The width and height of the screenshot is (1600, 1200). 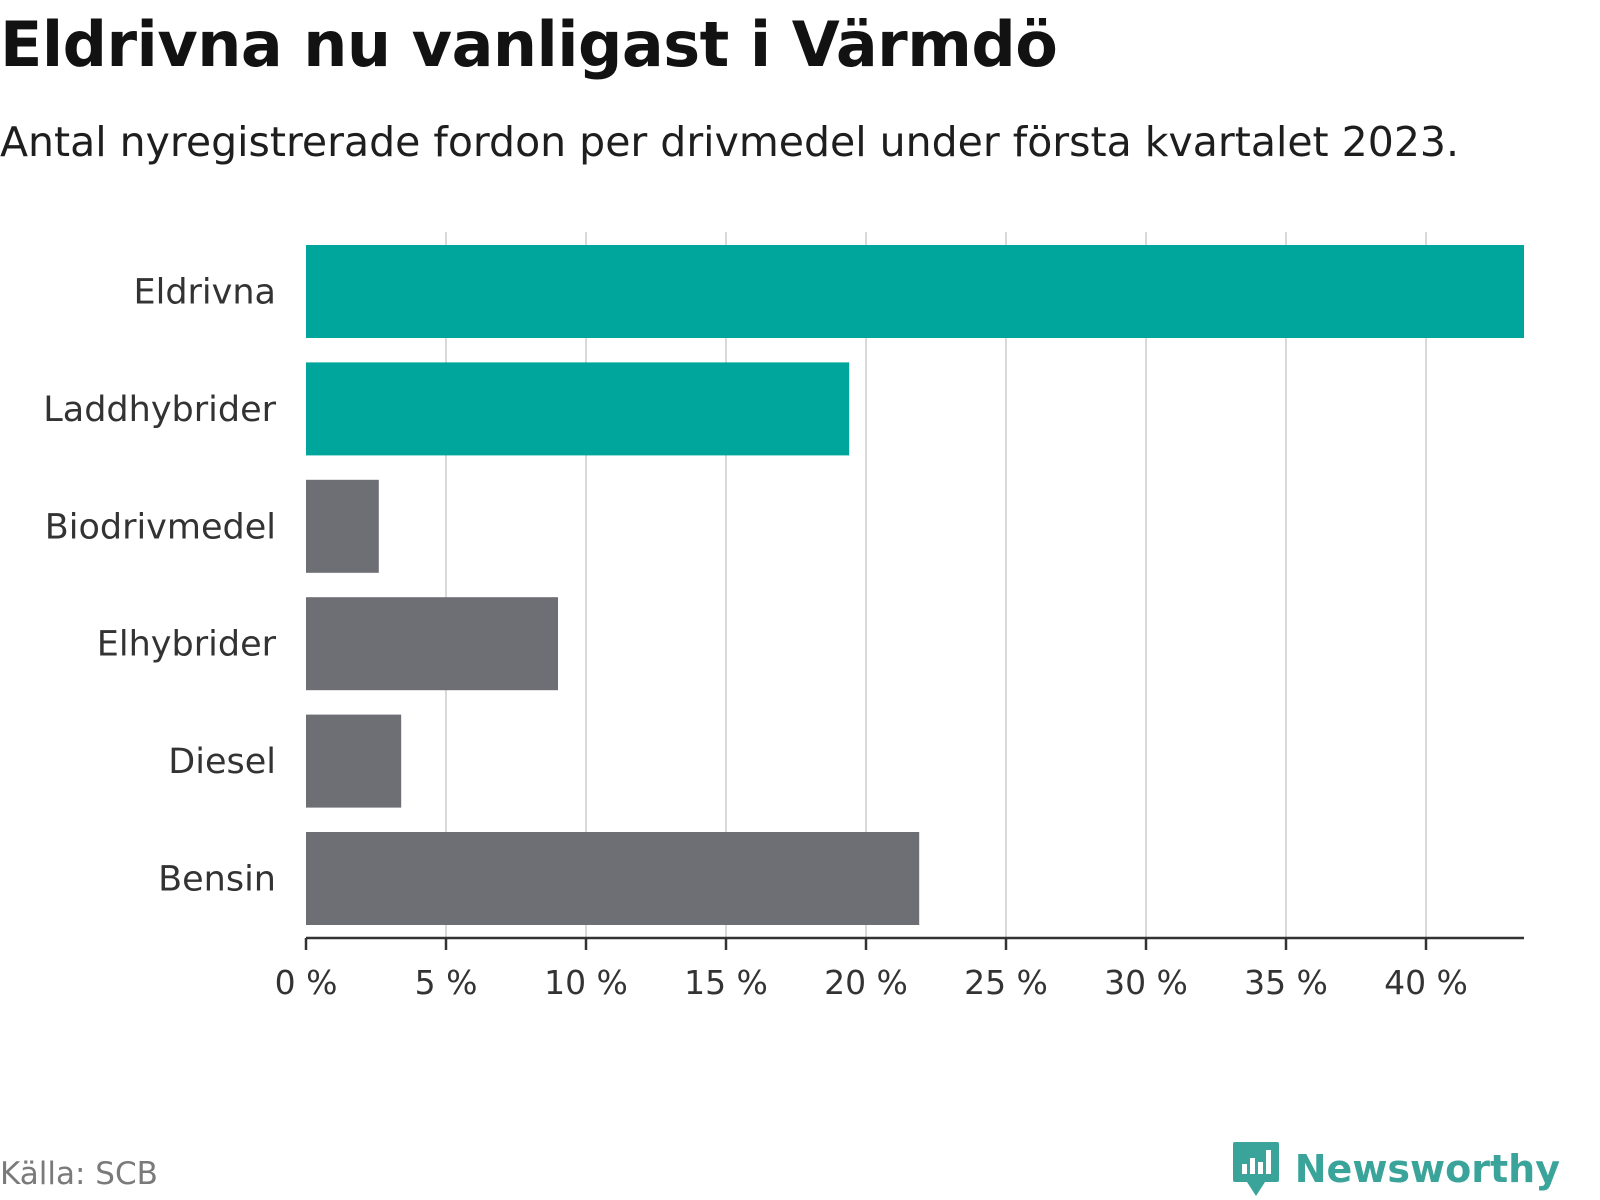 What do you see at coordinates (79, 1174) in the screenshot?
I see `source-note: Källa: SCB` at bounding box center [79, 1174].